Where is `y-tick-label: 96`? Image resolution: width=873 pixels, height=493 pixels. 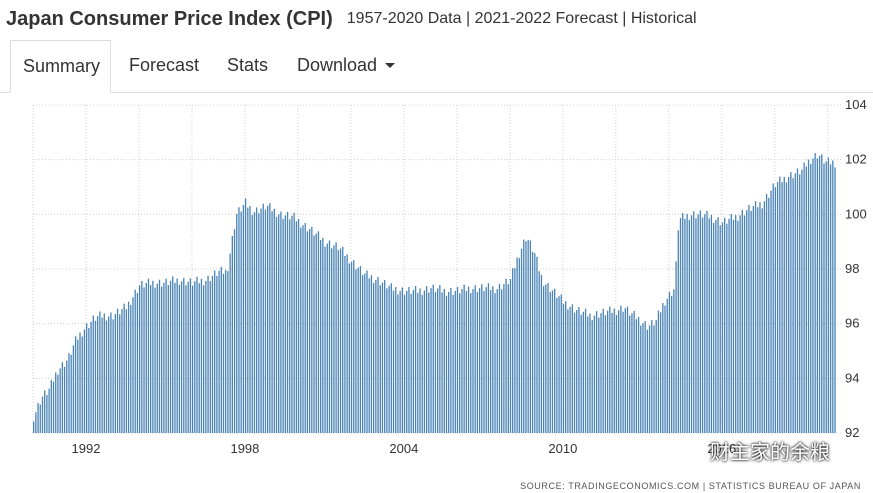
y-tick-label: 96 is located at coordinates (852, 323).